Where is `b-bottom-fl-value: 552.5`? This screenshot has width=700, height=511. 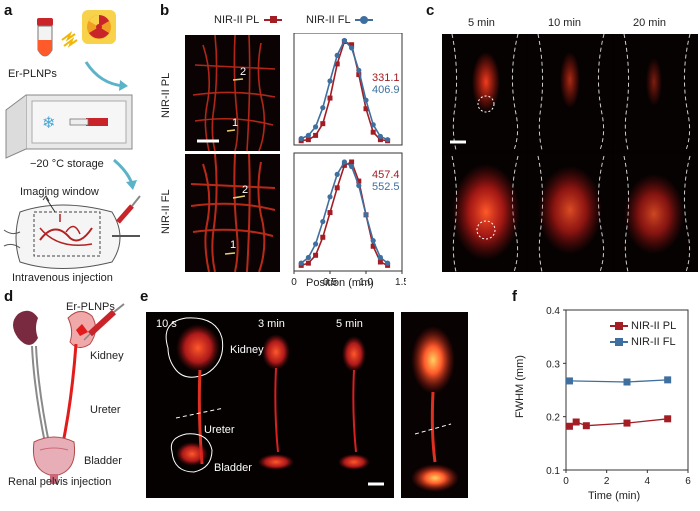
b-bottom-fl-value: 552.5 is located at coordinates (386, 187).